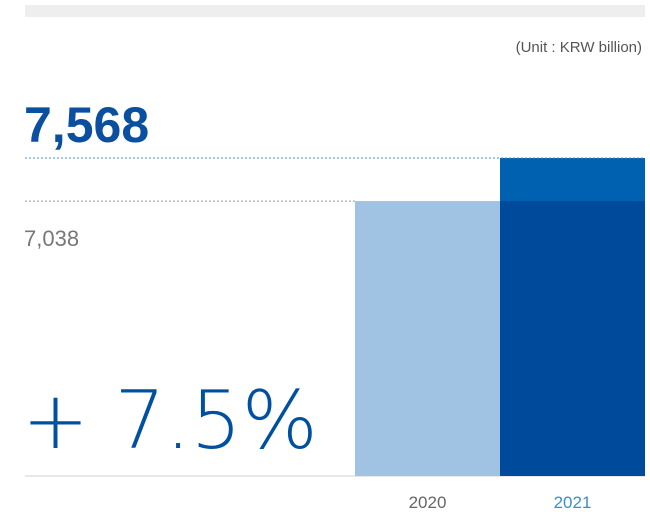 The height and width of the screenshot is (517, 650). Describe the element at coordinates (51, 238) in the screenshot. I see `value-label: 7,038` at that location.